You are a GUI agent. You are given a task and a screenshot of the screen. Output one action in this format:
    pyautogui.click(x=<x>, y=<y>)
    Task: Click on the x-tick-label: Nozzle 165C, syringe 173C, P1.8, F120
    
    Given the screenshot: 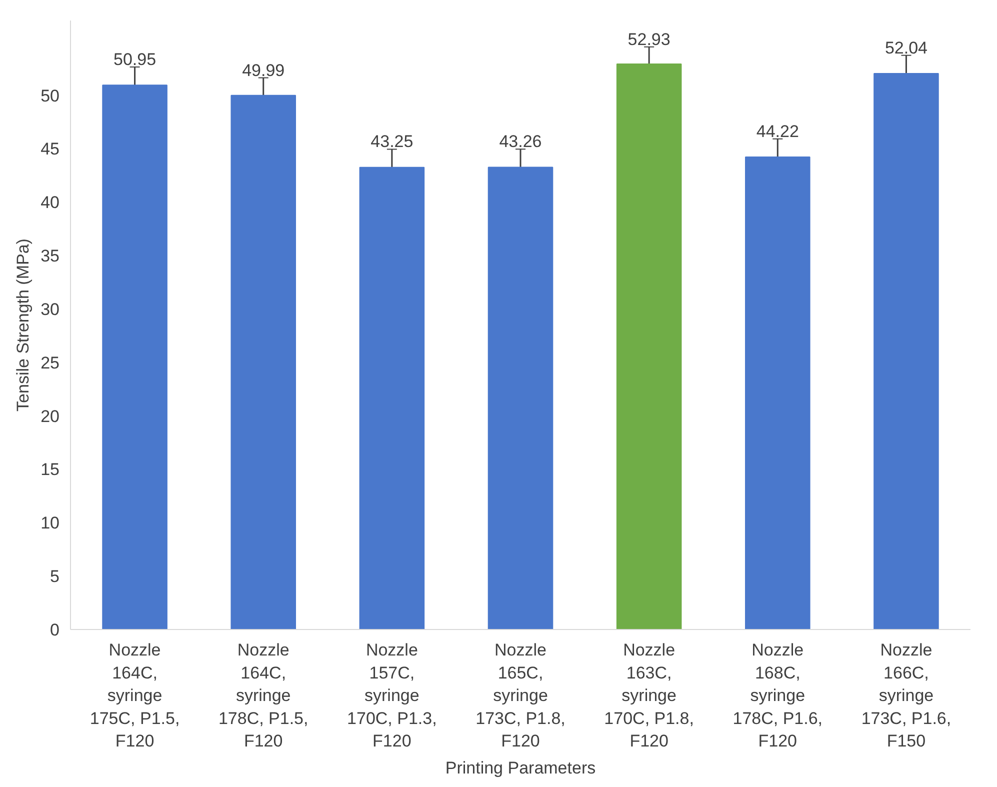 What is the action you would take?
    pyautogui.click(x=521, y=695)
    